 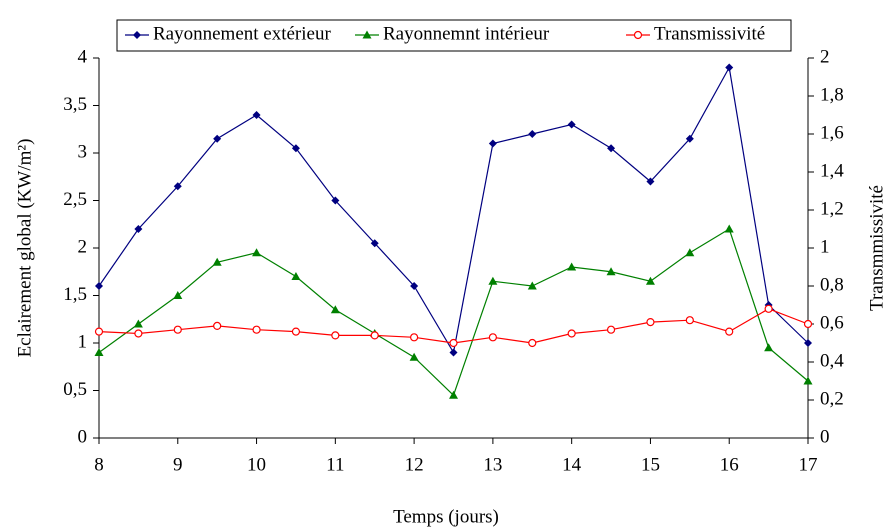 What do you see at coordinates (83, 341) in the screenshot?
I see `y-tick-label: 1` at bounding box center [83, 341].